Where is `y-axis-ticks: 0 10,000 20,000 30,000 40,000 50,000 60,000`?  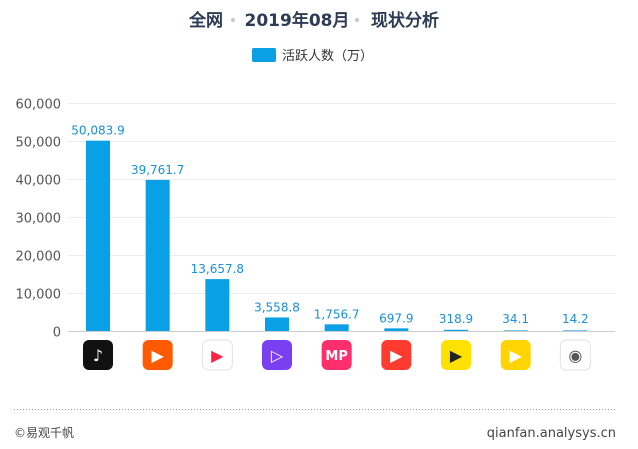 y-axis-ticks: 0 10,000 20,000 30,000 40,000 50,000 60,000 is located at coordinates (39, 219).